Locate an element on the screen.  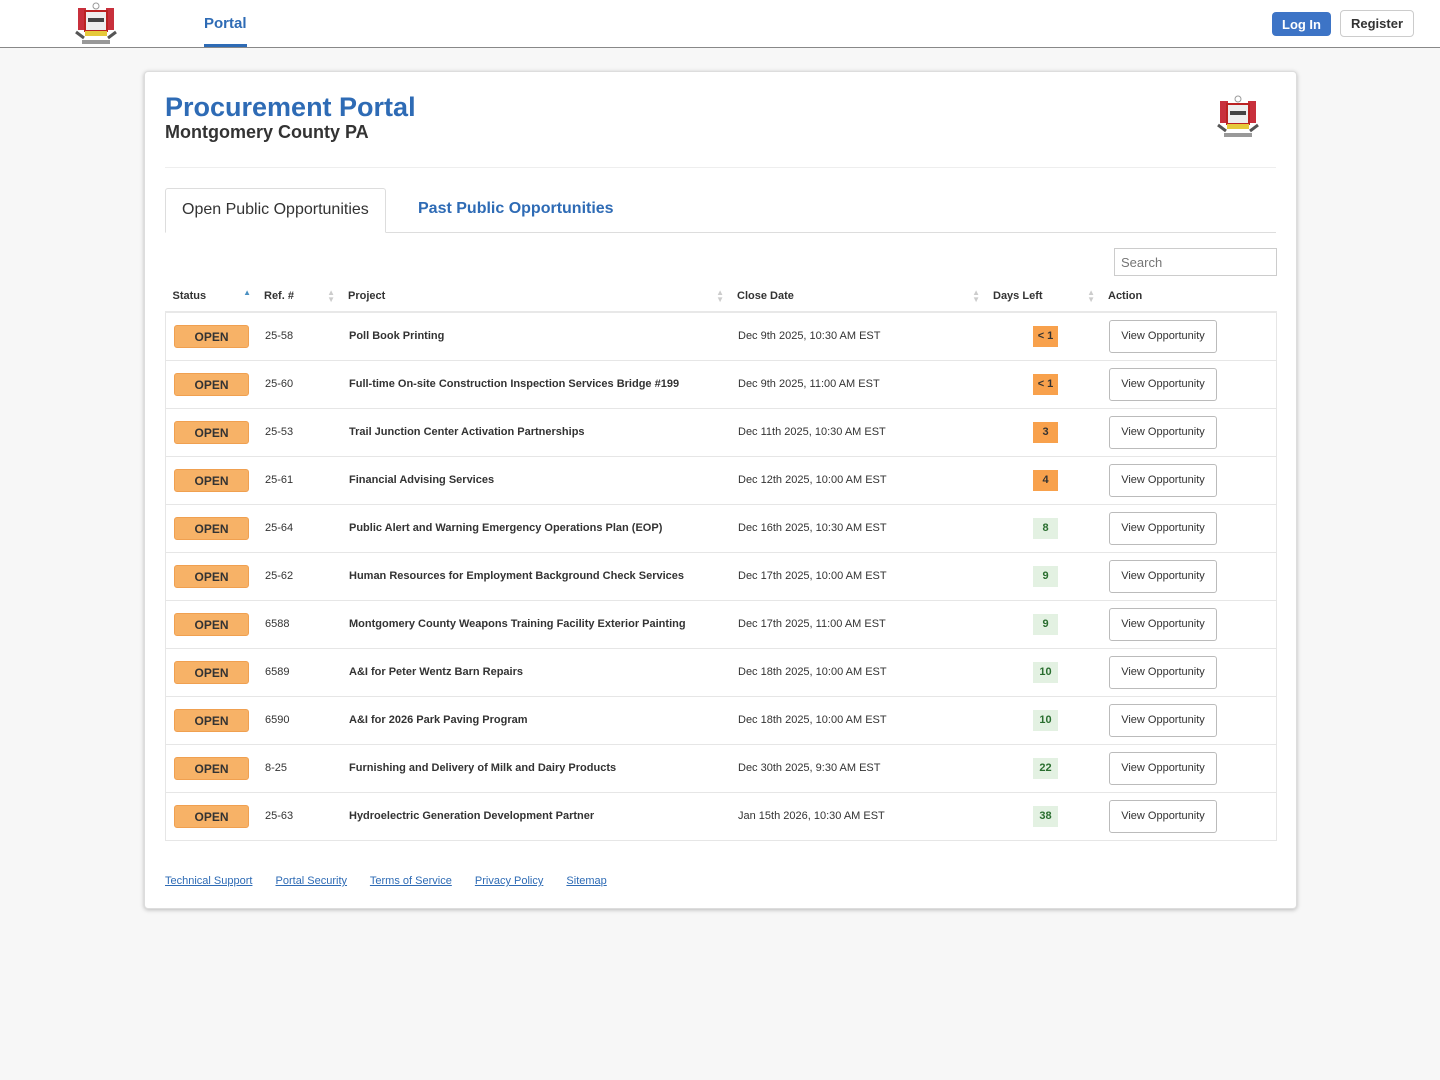
days-left-badge: 38 is located at coordinates (1045, 816).